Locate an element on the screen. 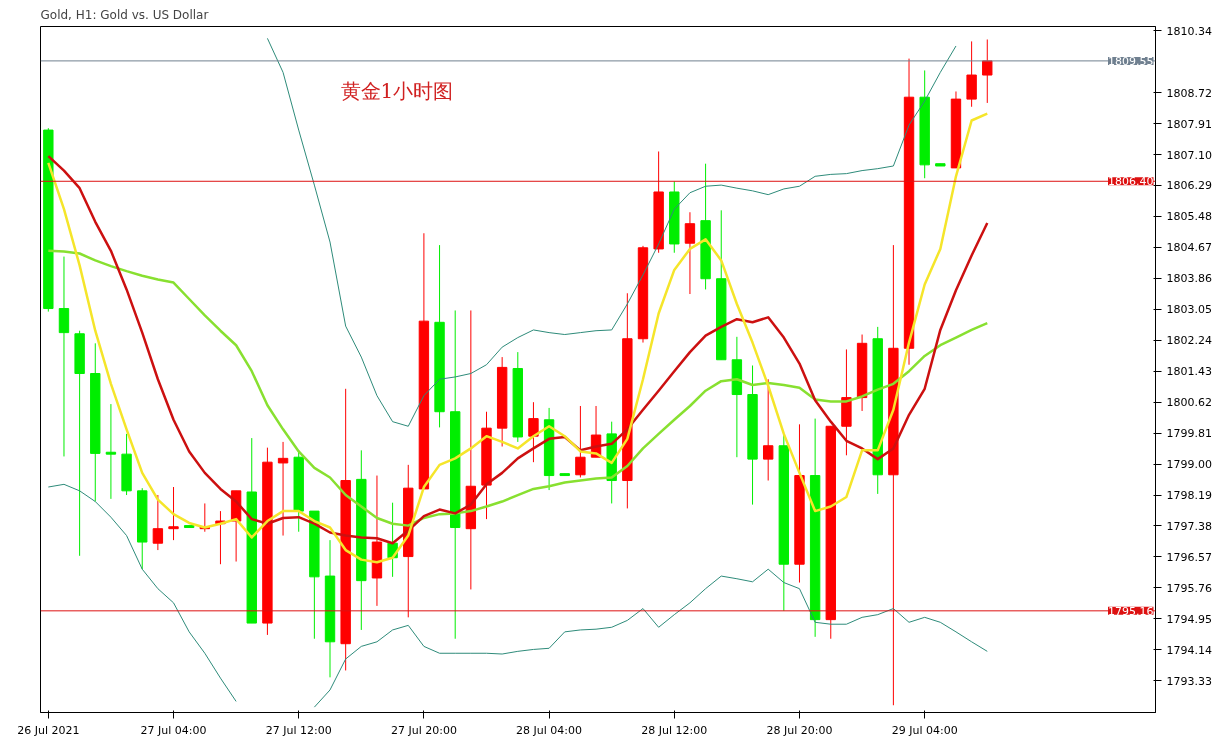  y-tick-label: 1797.38 is located at coordinates (1189, 526).